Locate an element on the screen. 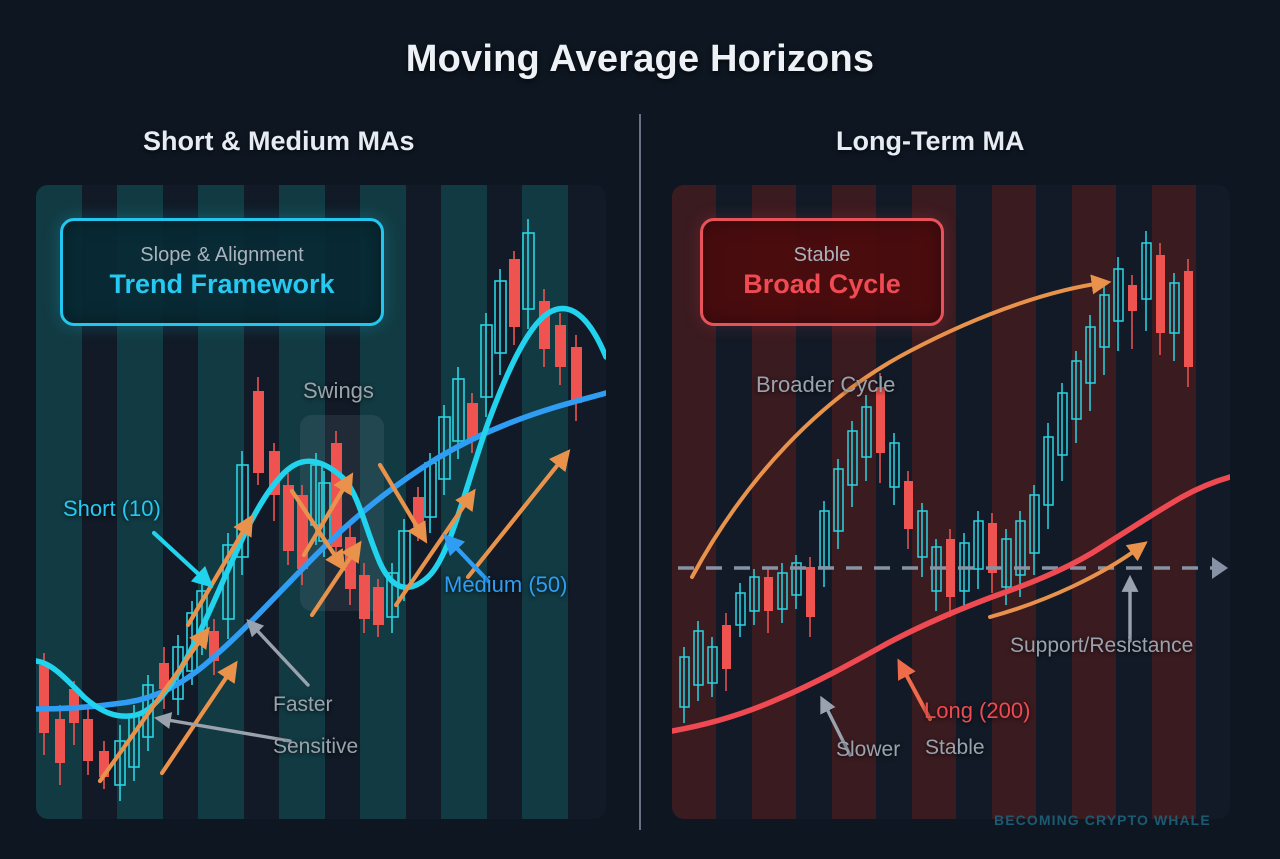  short-ma-pointer-arrow is located at coordinates (182, 559).